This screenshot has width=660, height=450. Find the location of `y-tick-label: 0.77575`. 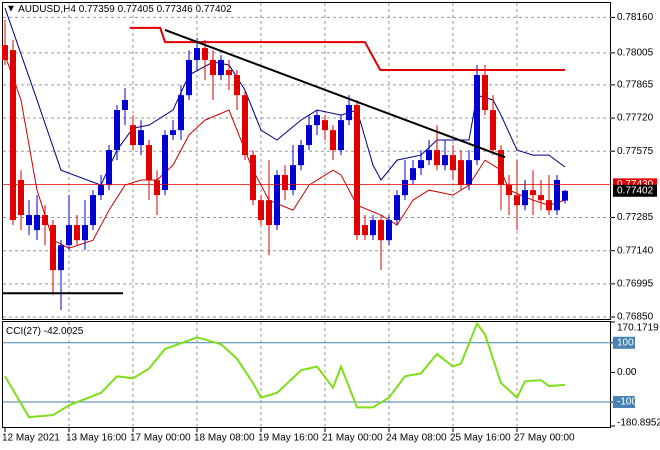

y-tick-label: 0.77575 is located at coordinates (635, 151).